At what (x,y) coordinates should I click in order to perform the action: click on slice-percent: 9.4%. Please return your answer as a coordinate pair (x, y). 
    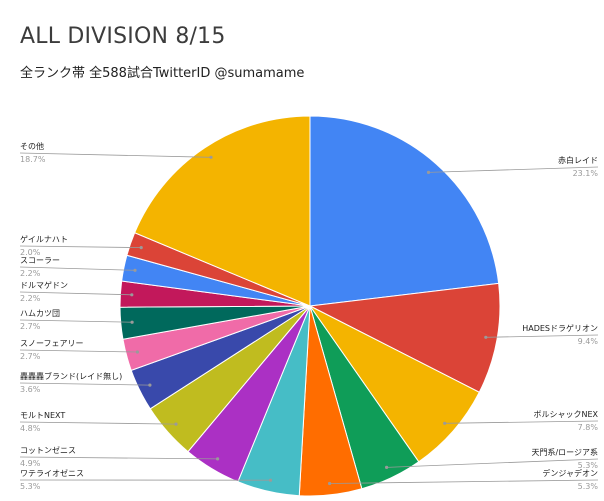
    Looking at the image, I should click on (588, 341).